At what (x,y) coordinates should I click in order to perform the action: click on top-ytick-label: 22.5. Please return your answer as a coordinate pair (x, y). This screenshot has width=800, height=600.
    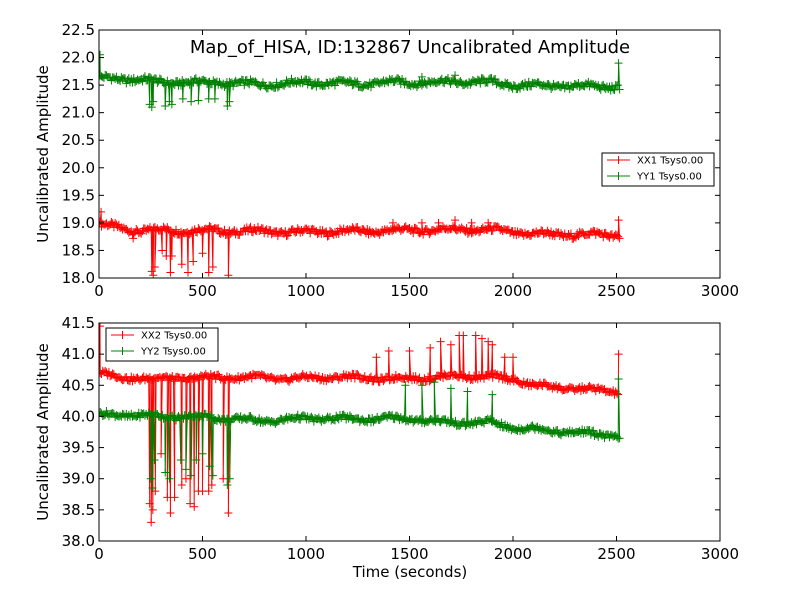
    Looking at the image, I should click on (78, 30).